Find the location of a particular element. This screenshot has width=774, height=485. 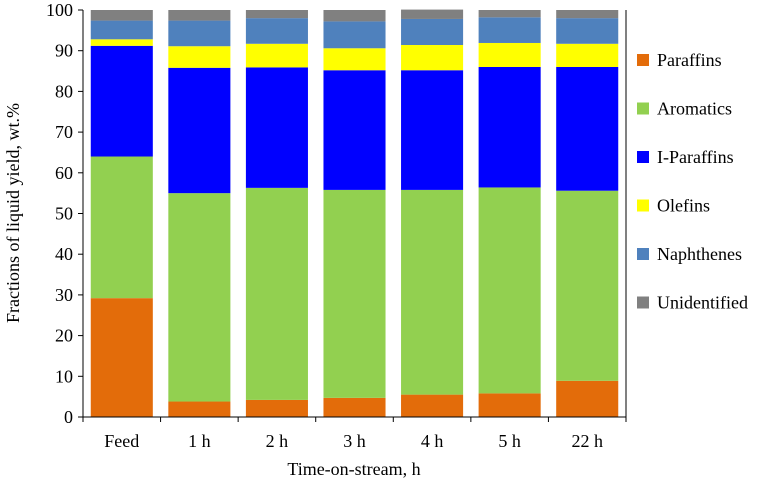

bar-5-h-olefins is located at coordinates (509, 54).